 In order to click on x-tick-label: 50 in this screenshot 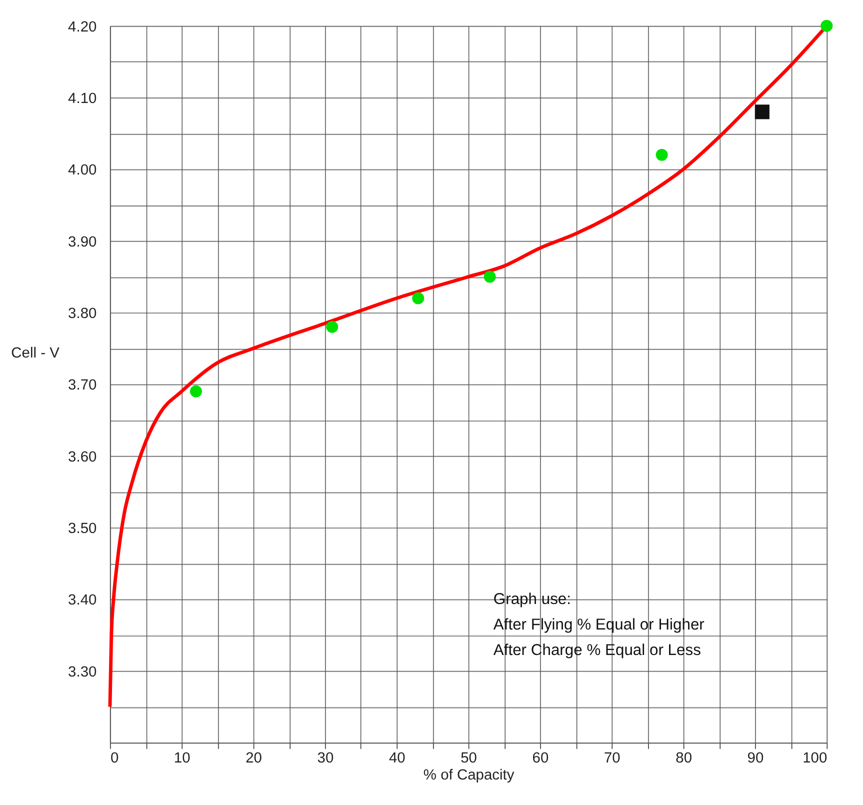, I will do `click(468, 758)`.